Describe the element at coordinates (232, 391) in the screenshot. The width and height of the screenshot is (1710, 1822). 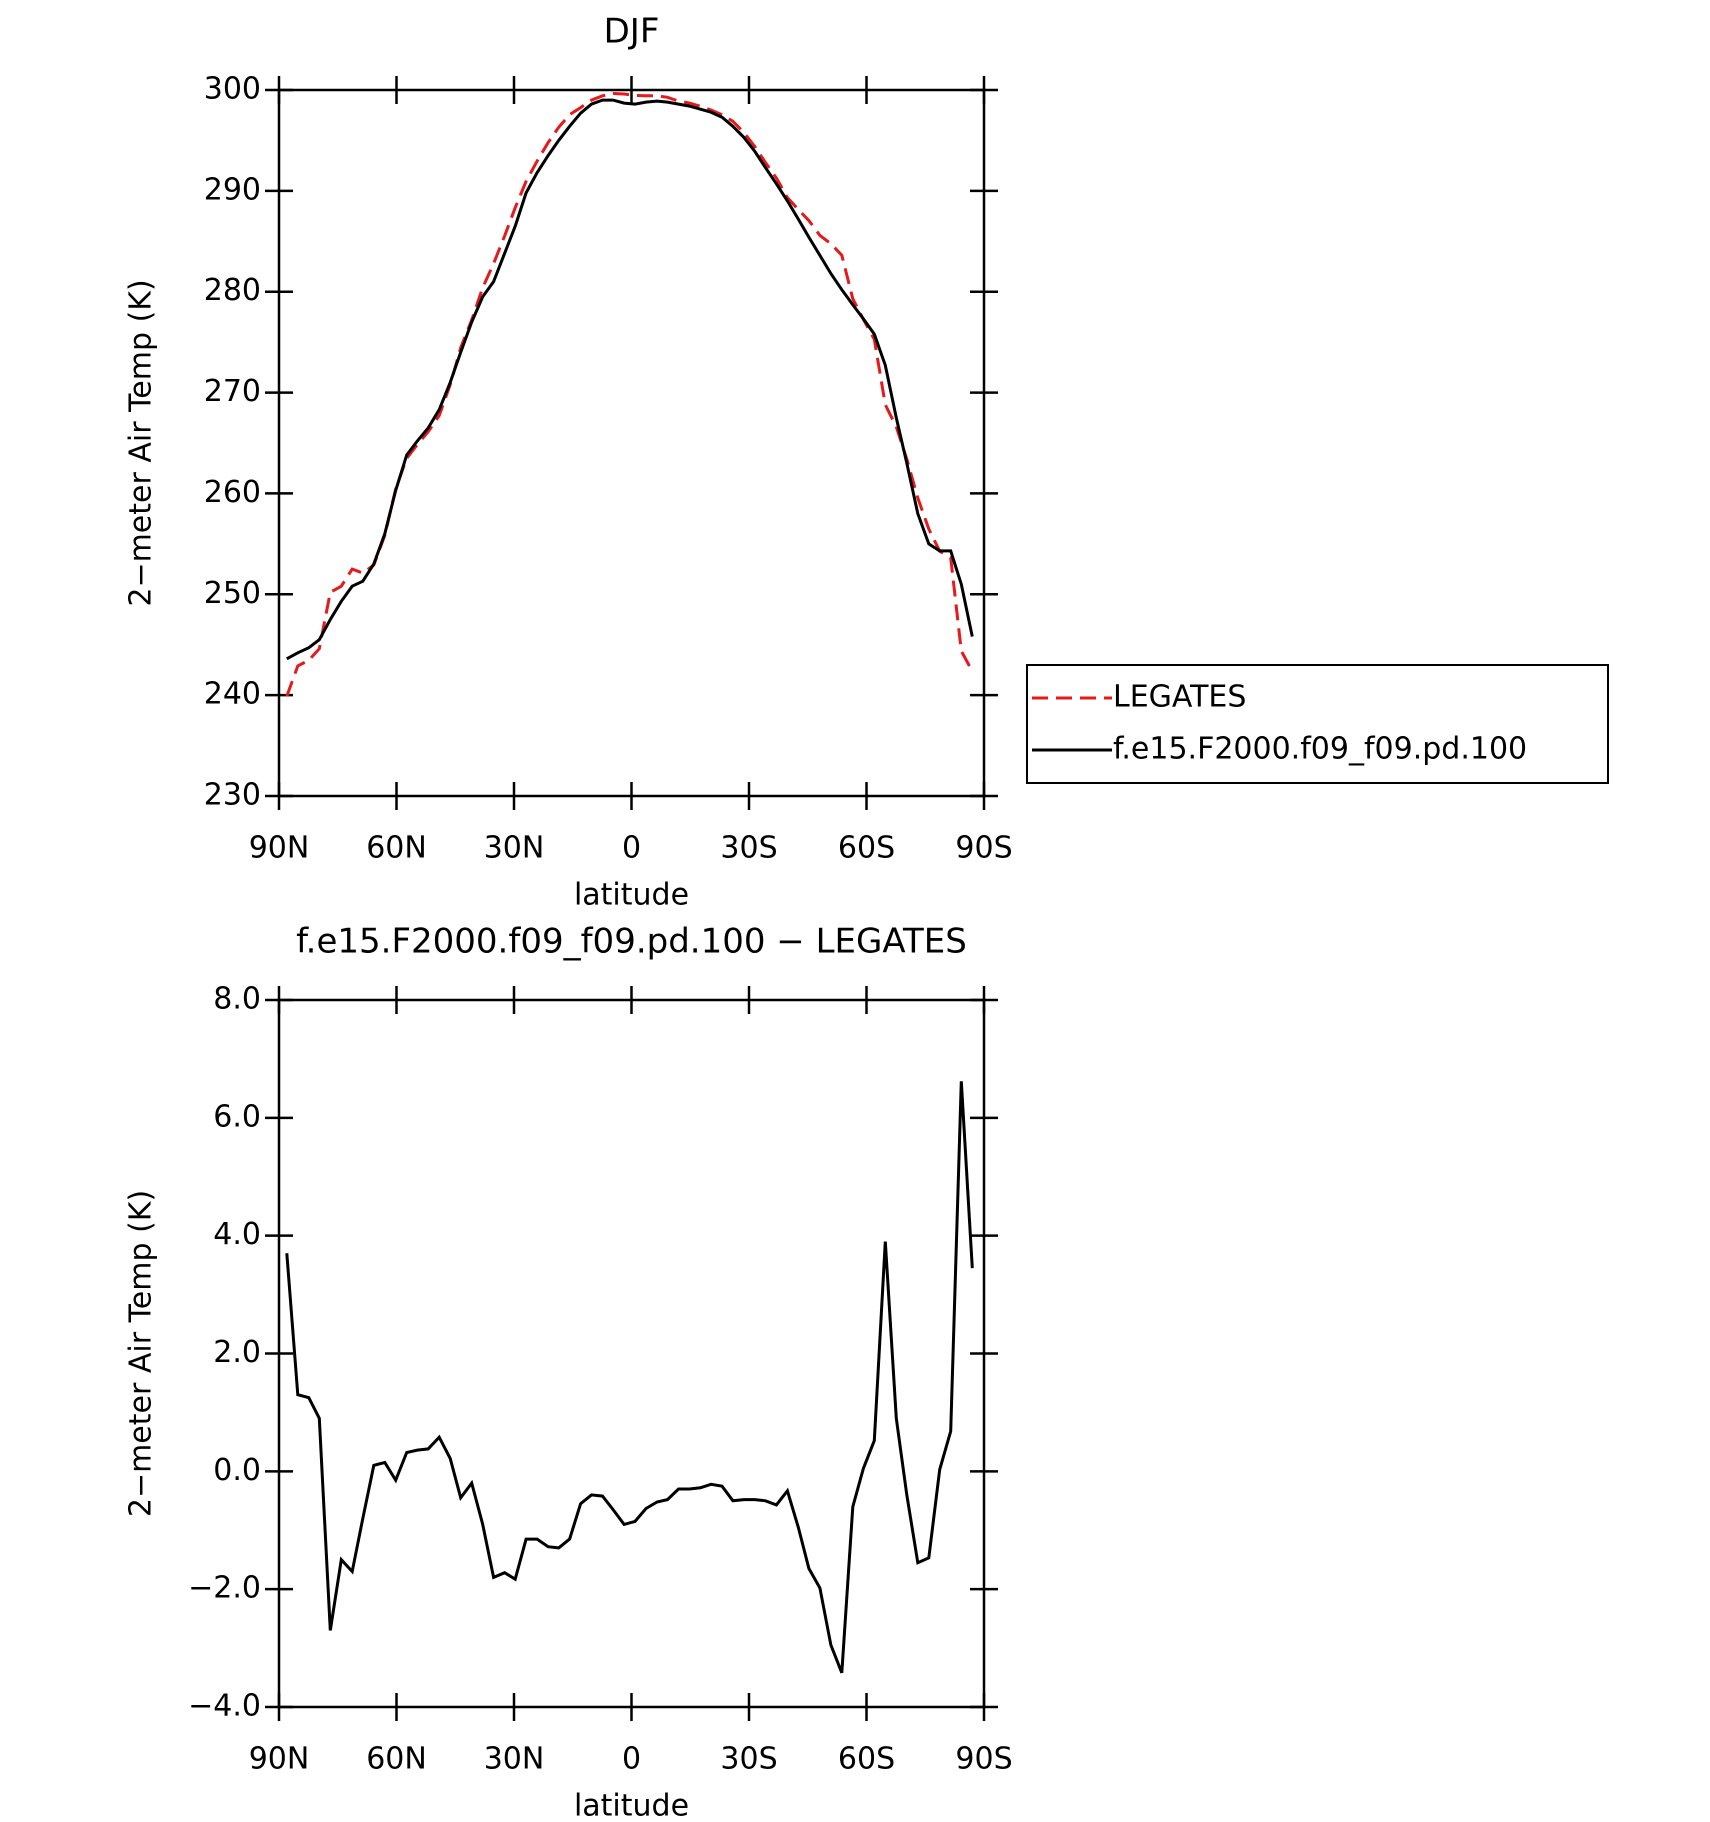
I see `y-tick-label: 270` at that location.